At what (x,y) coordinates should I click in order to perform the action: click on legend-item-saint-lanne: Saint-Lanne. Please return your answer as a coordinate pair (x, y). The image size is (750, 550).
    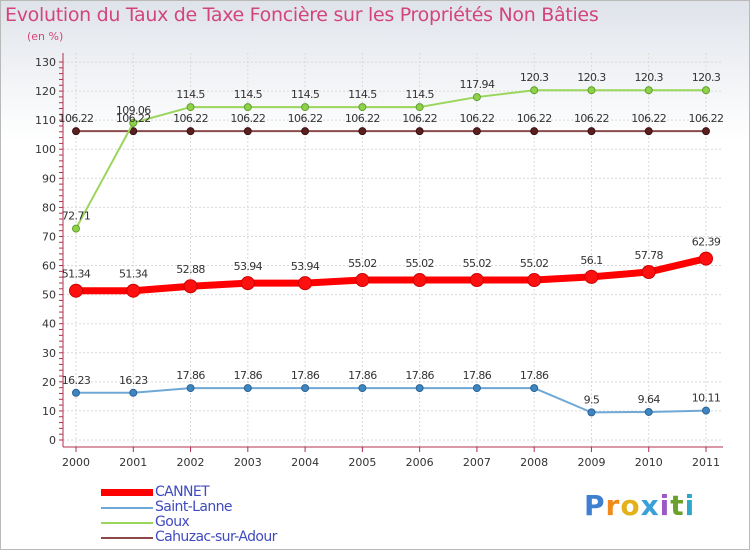
    Looking at the image, I should click on (189, 507).